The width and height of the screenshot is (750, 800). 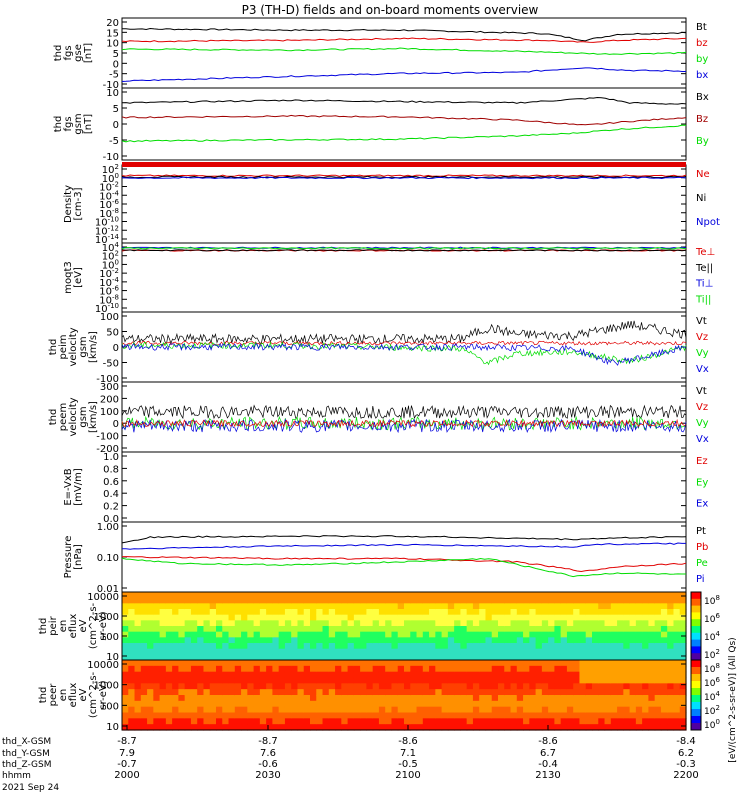 I want to click on y-tick-label: 10⁻⁸, so click(x=109, y=299).